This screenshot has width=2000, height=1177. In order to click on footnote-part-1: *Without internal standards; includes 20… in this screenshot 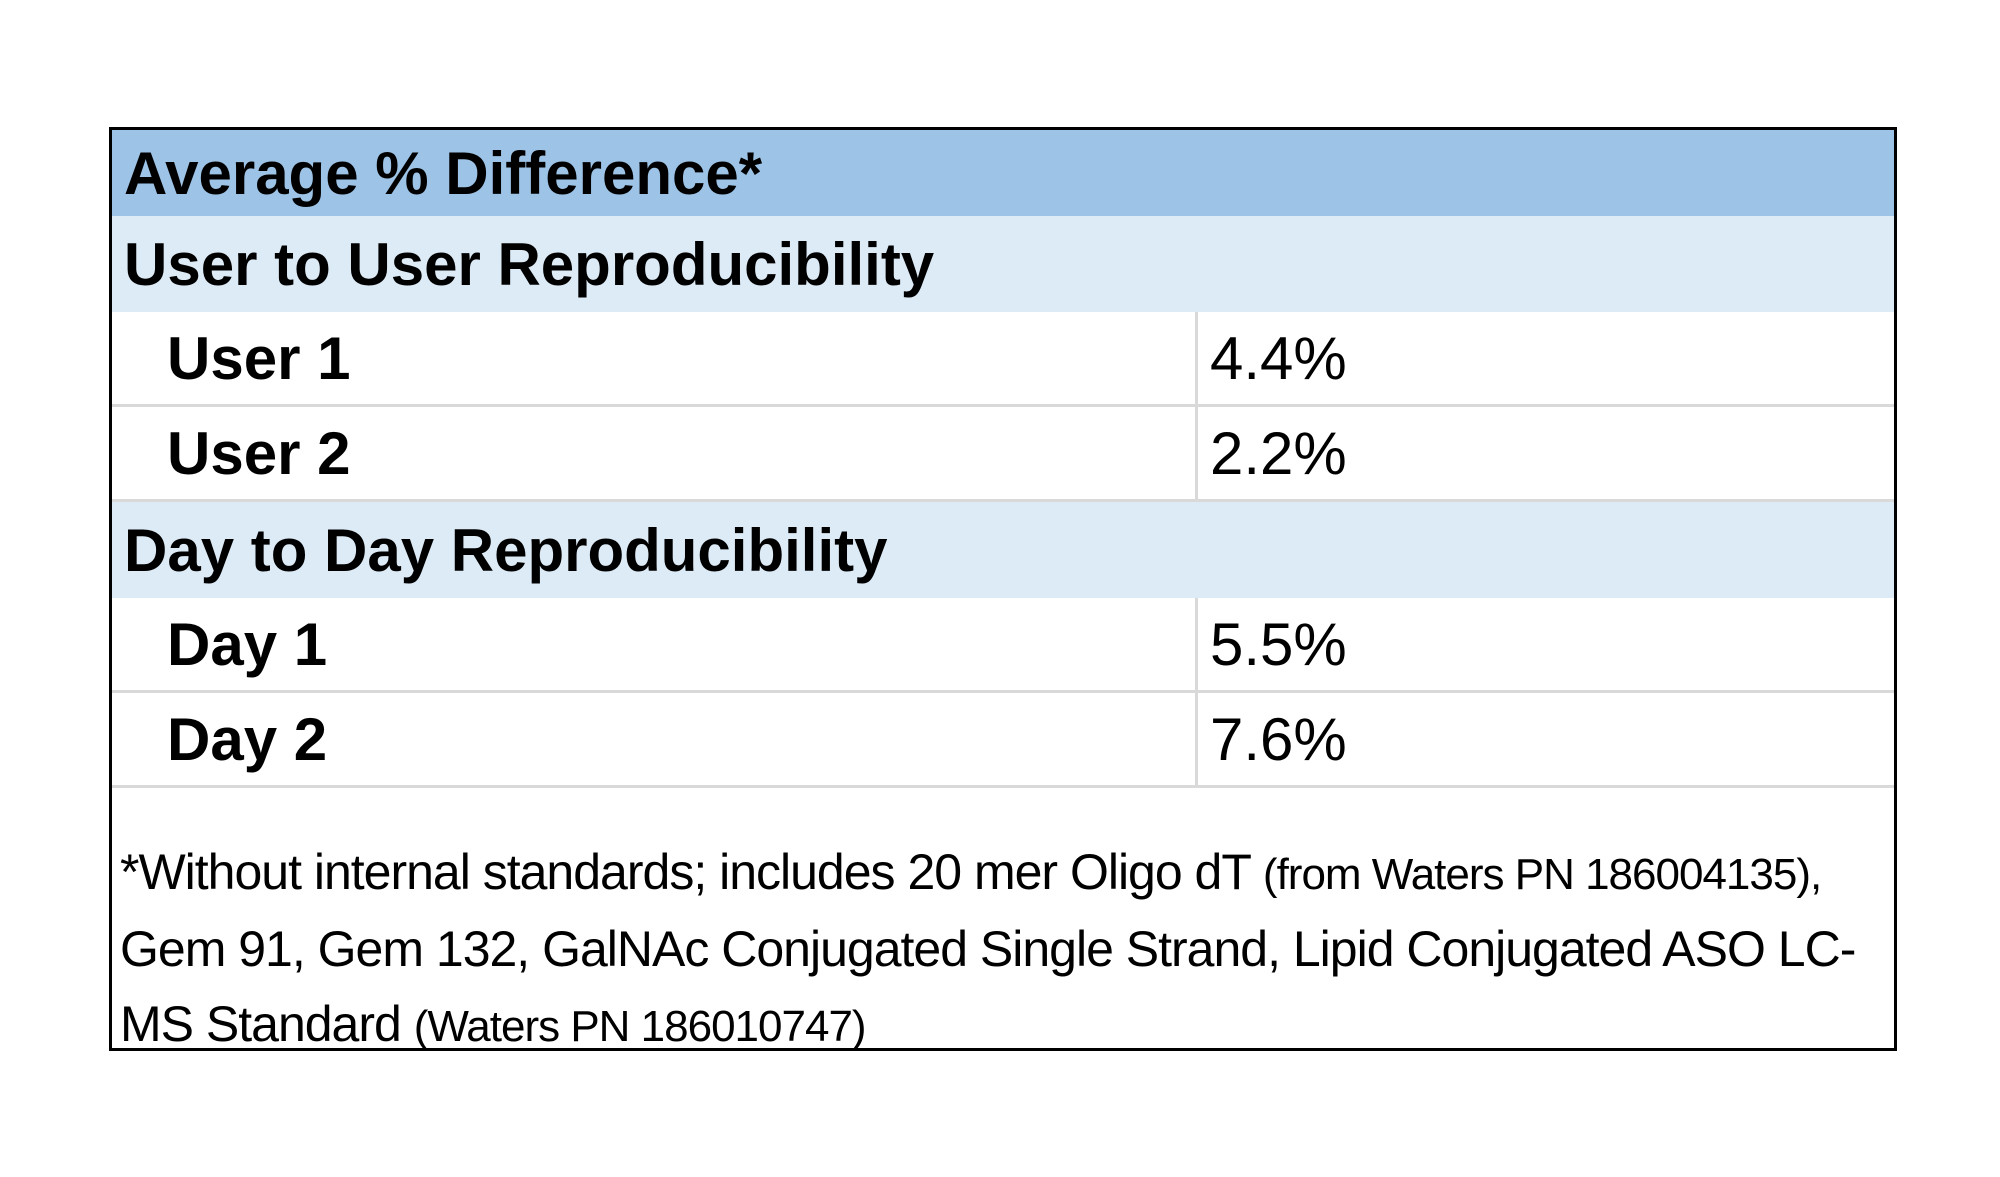, I will do `click(685, 872)`.